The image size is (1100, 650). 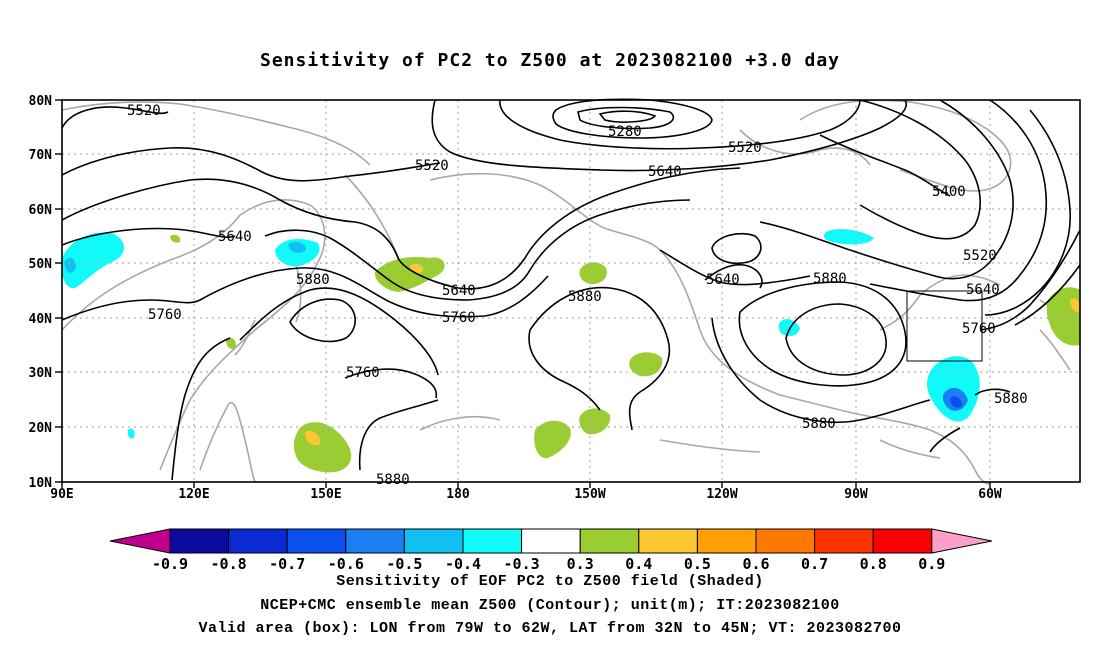 What do you see at coordinates (990, 494) in the screenshot?
I see `lon-tick-label: 60W` at bounding box center [990, 494].